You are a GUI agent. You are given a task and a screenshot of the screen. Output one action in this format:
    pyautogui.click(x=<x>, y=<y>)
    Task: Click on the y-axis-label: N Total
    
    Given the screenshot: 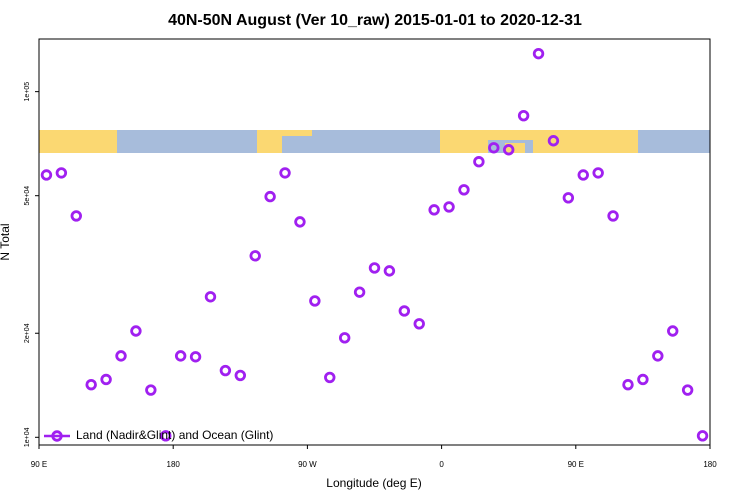 What is the action you would take?
    pyautogui.click(x=6, y=241)
    